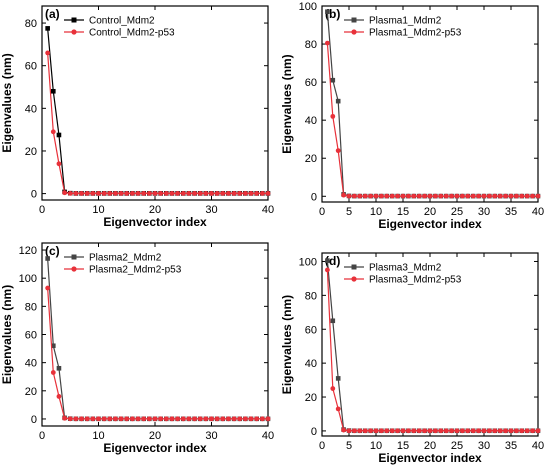  What do you see at coordinates (511, 212) in the screenshot?
I see `x-tick-label: 35` at bounding box center [511, 212].